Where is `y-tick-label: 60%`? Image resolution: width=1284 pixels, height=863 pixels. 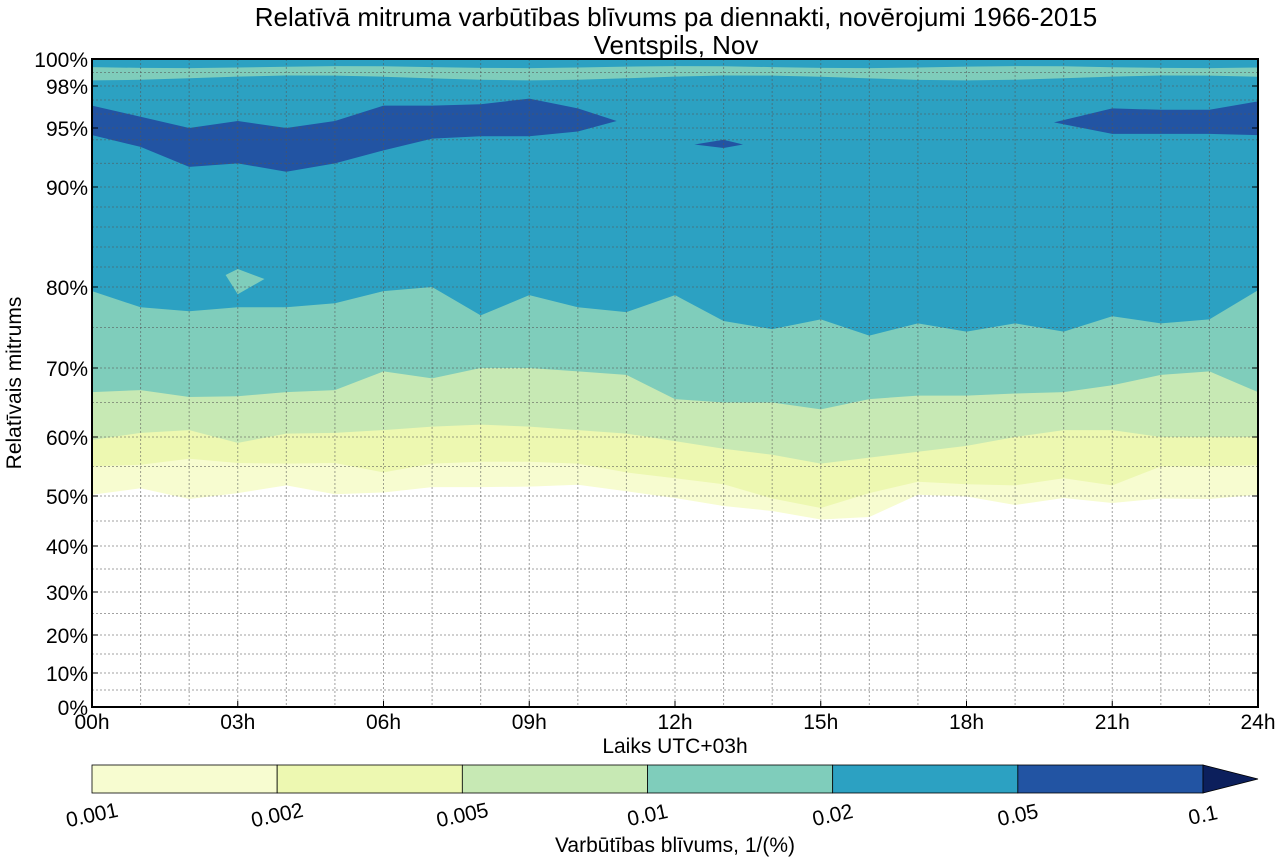
y-tick-label: 60% is located at coordinates (67, 438).